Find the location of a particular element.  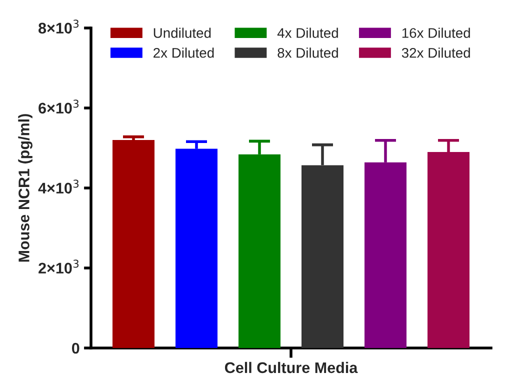

legend-label: Undiluted is located at coordinates (182, 33).